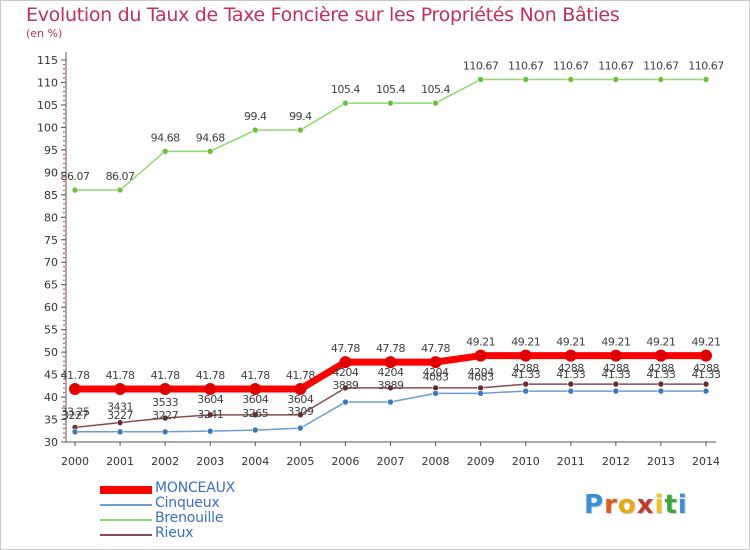 This screenshot has width=750, height=550. Describe the element at coordinates (661, 461) in the screenshot. I see `x-tick-label: 2013` at that location.